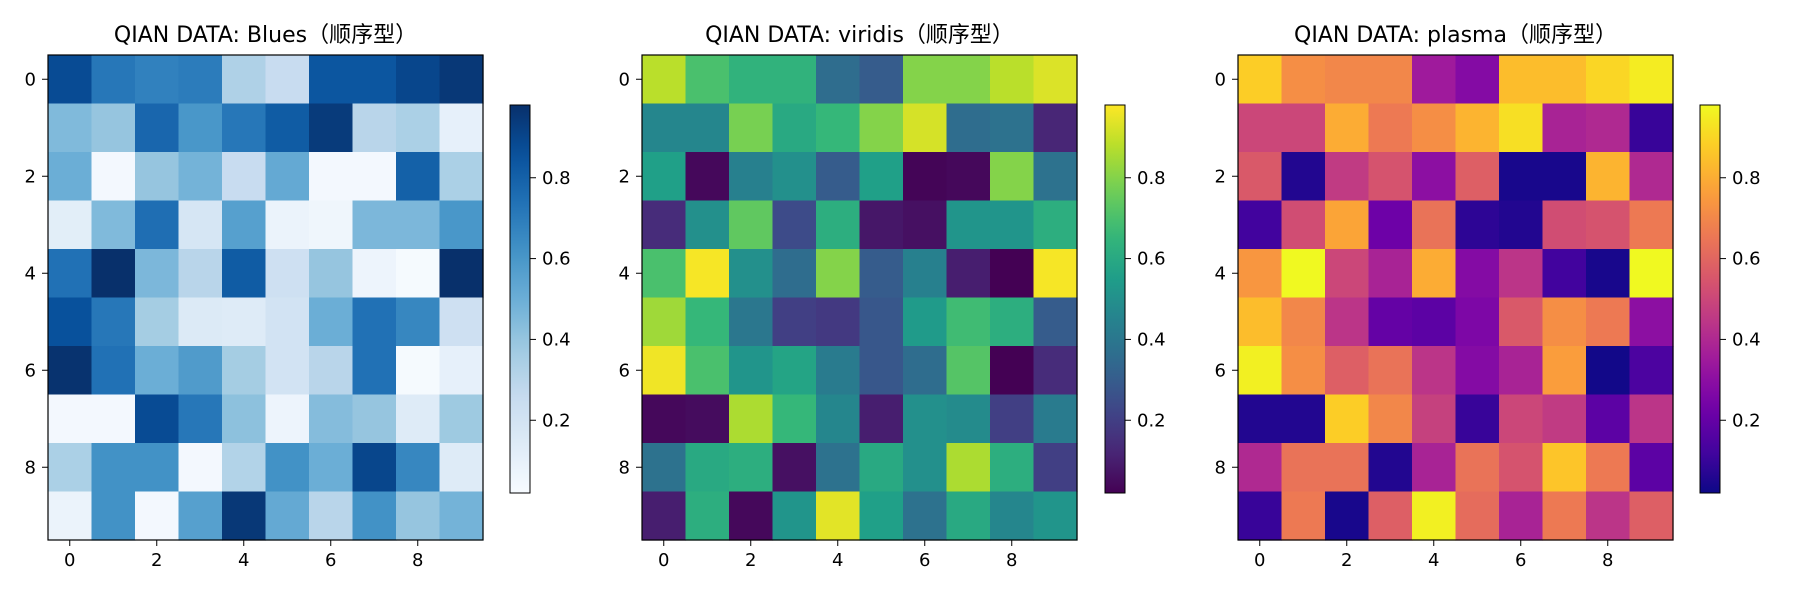  Describe the element at coordinates (30, 176) in the screenshot. I see `y-tick-label: 2` at that location.